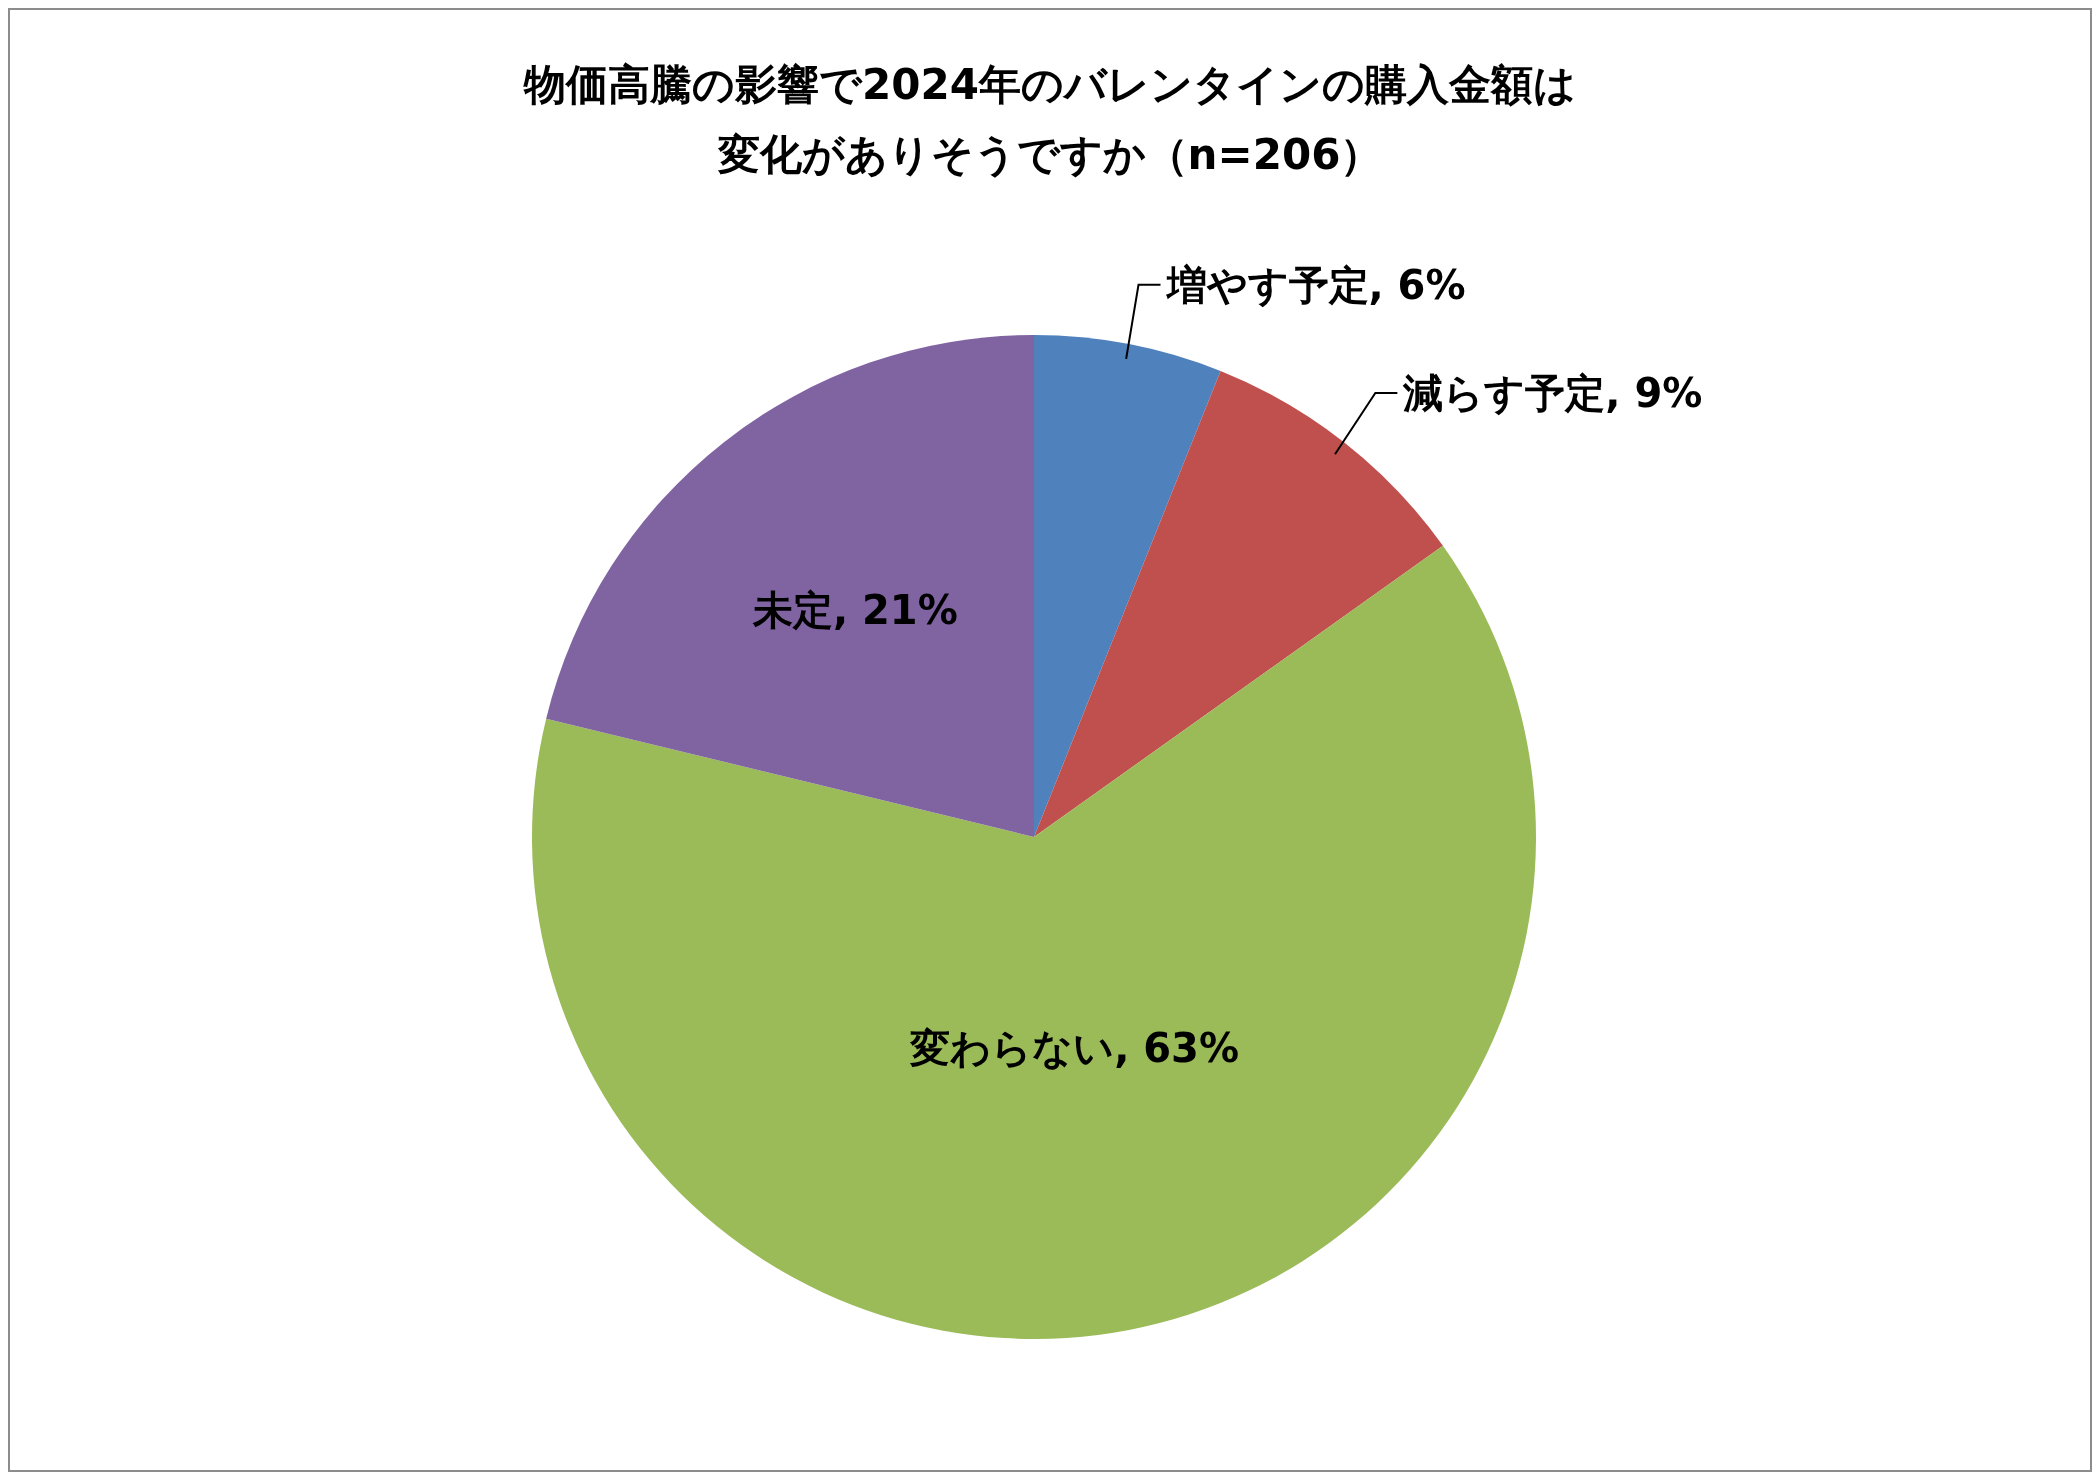  Describe the element at coordinates (1552, 392) in the screenshot. I see `slice-label: 減らす予定, 9%` at that location.